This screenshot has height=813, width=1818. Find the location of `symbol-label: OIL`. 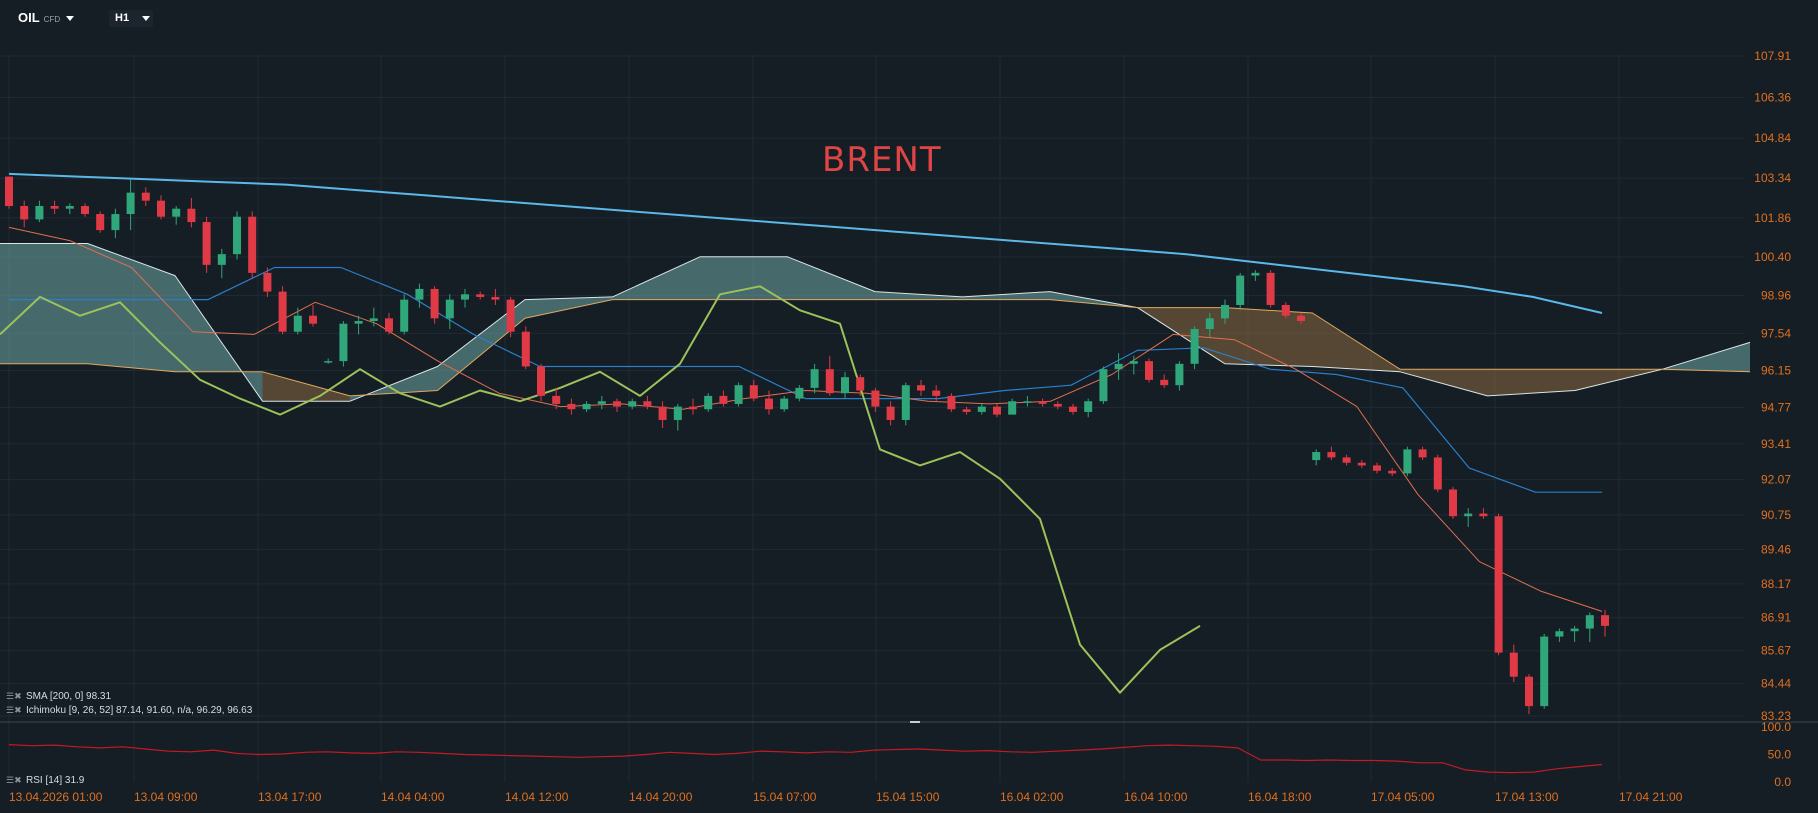

symbol-label: OIL is located at coordinates (29, 17).